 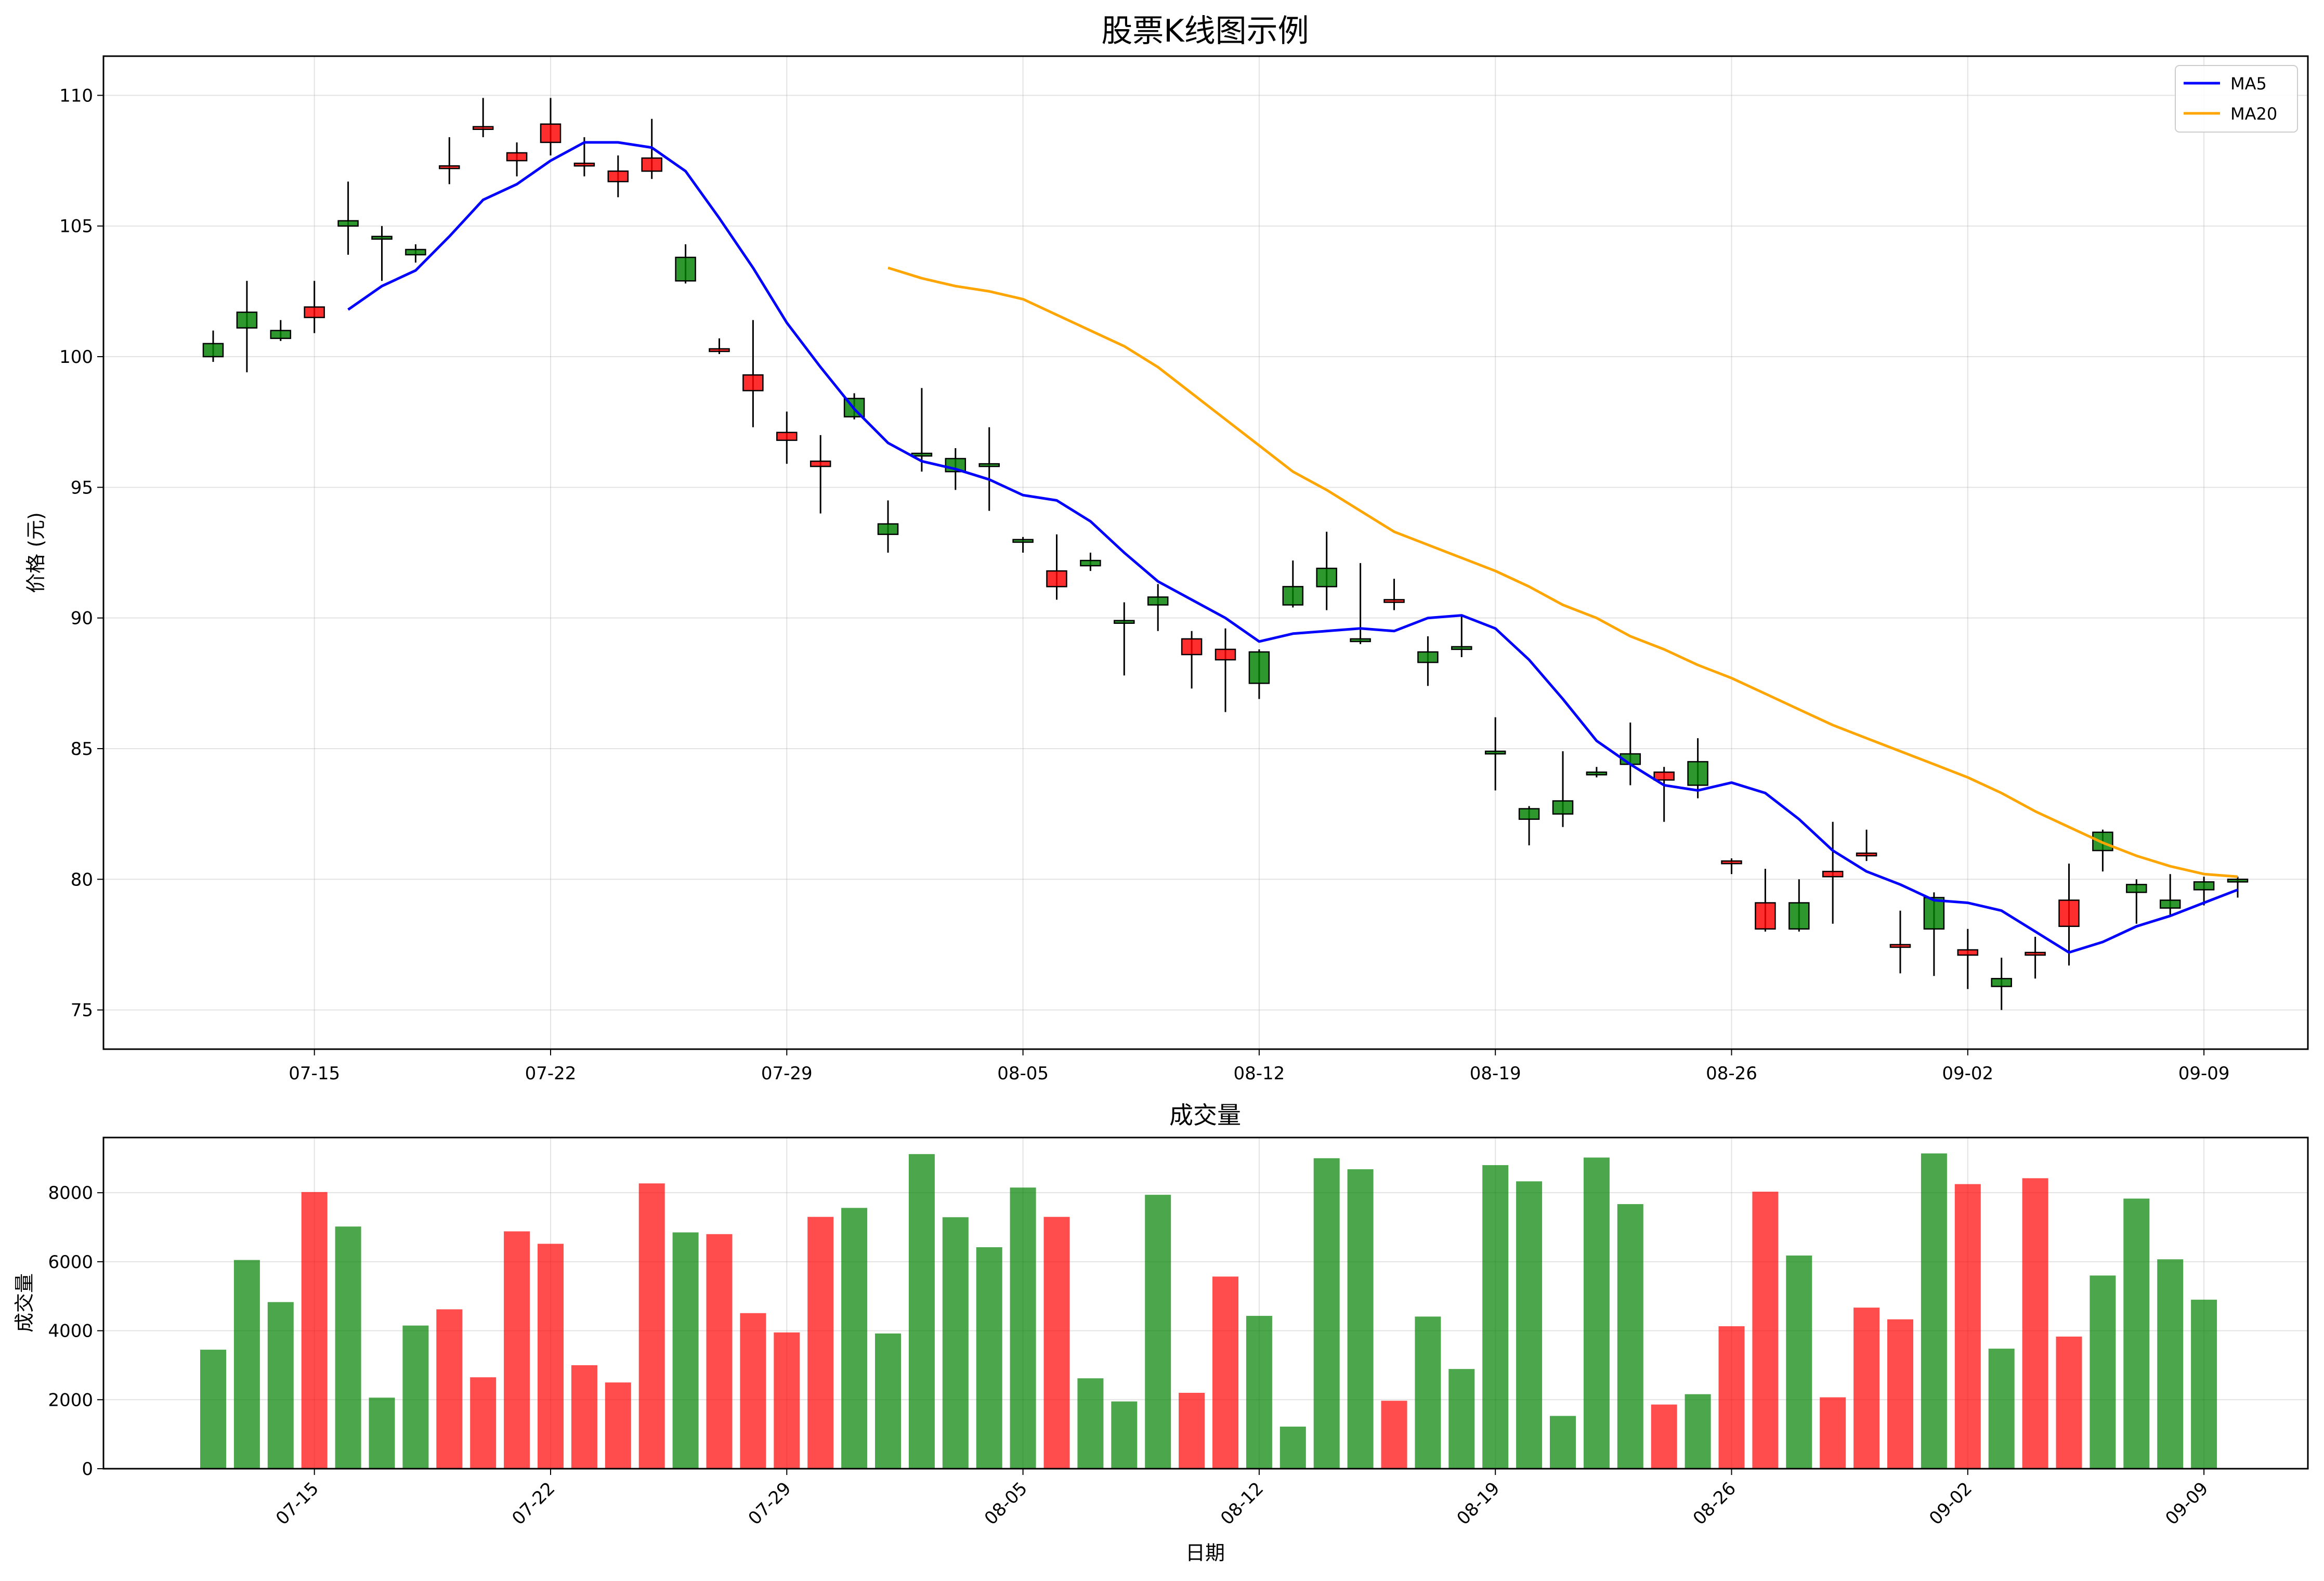 What do you see at coordinates (76, 95) in the screenshot?
I see `price-y-tick-label: 110` at bounding box center [76, 95].